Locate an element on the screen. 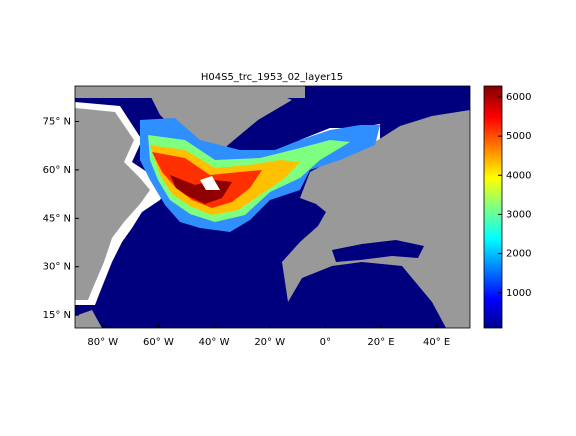  y-tick-label: 45° N is located at coordinates (57, 218).